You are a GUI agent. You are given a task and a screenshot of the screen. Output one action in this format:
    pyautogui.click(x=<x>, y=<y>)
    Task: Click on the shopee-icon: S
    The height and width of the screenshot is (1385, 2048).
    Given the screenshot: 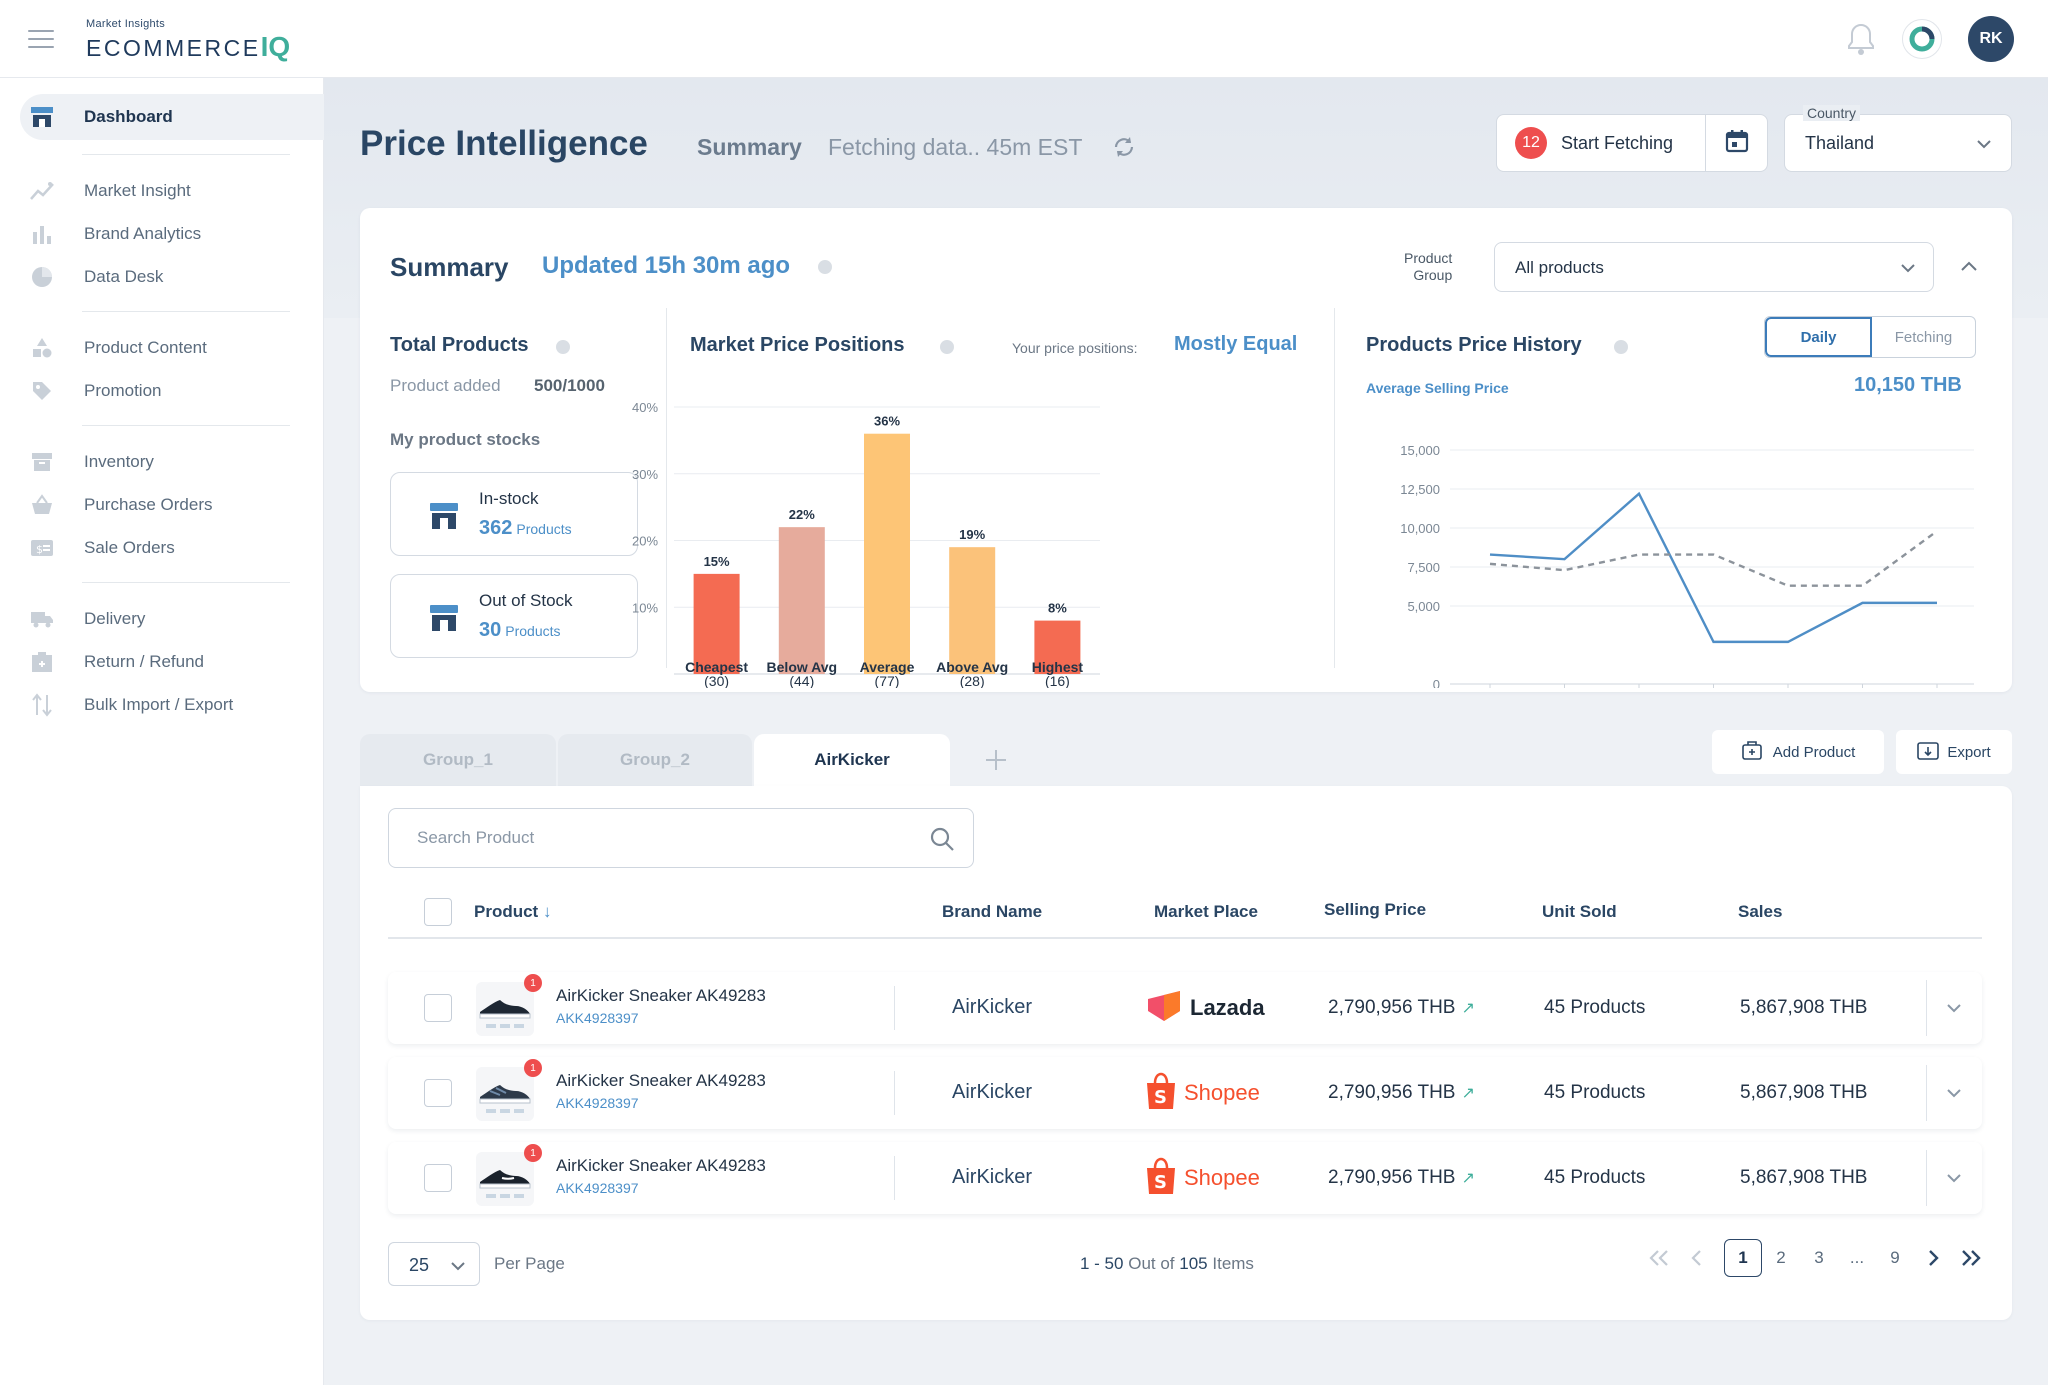 What is the action you would take?
    pyautogui.click(x=1161, y=1178)
    